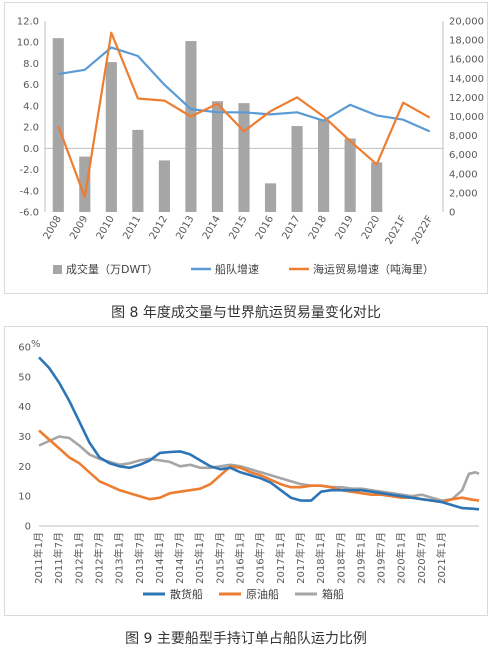  Describe the element at coordinates (238, 228) in the screenshot. I see `year-tick-label: 2015` at that location.